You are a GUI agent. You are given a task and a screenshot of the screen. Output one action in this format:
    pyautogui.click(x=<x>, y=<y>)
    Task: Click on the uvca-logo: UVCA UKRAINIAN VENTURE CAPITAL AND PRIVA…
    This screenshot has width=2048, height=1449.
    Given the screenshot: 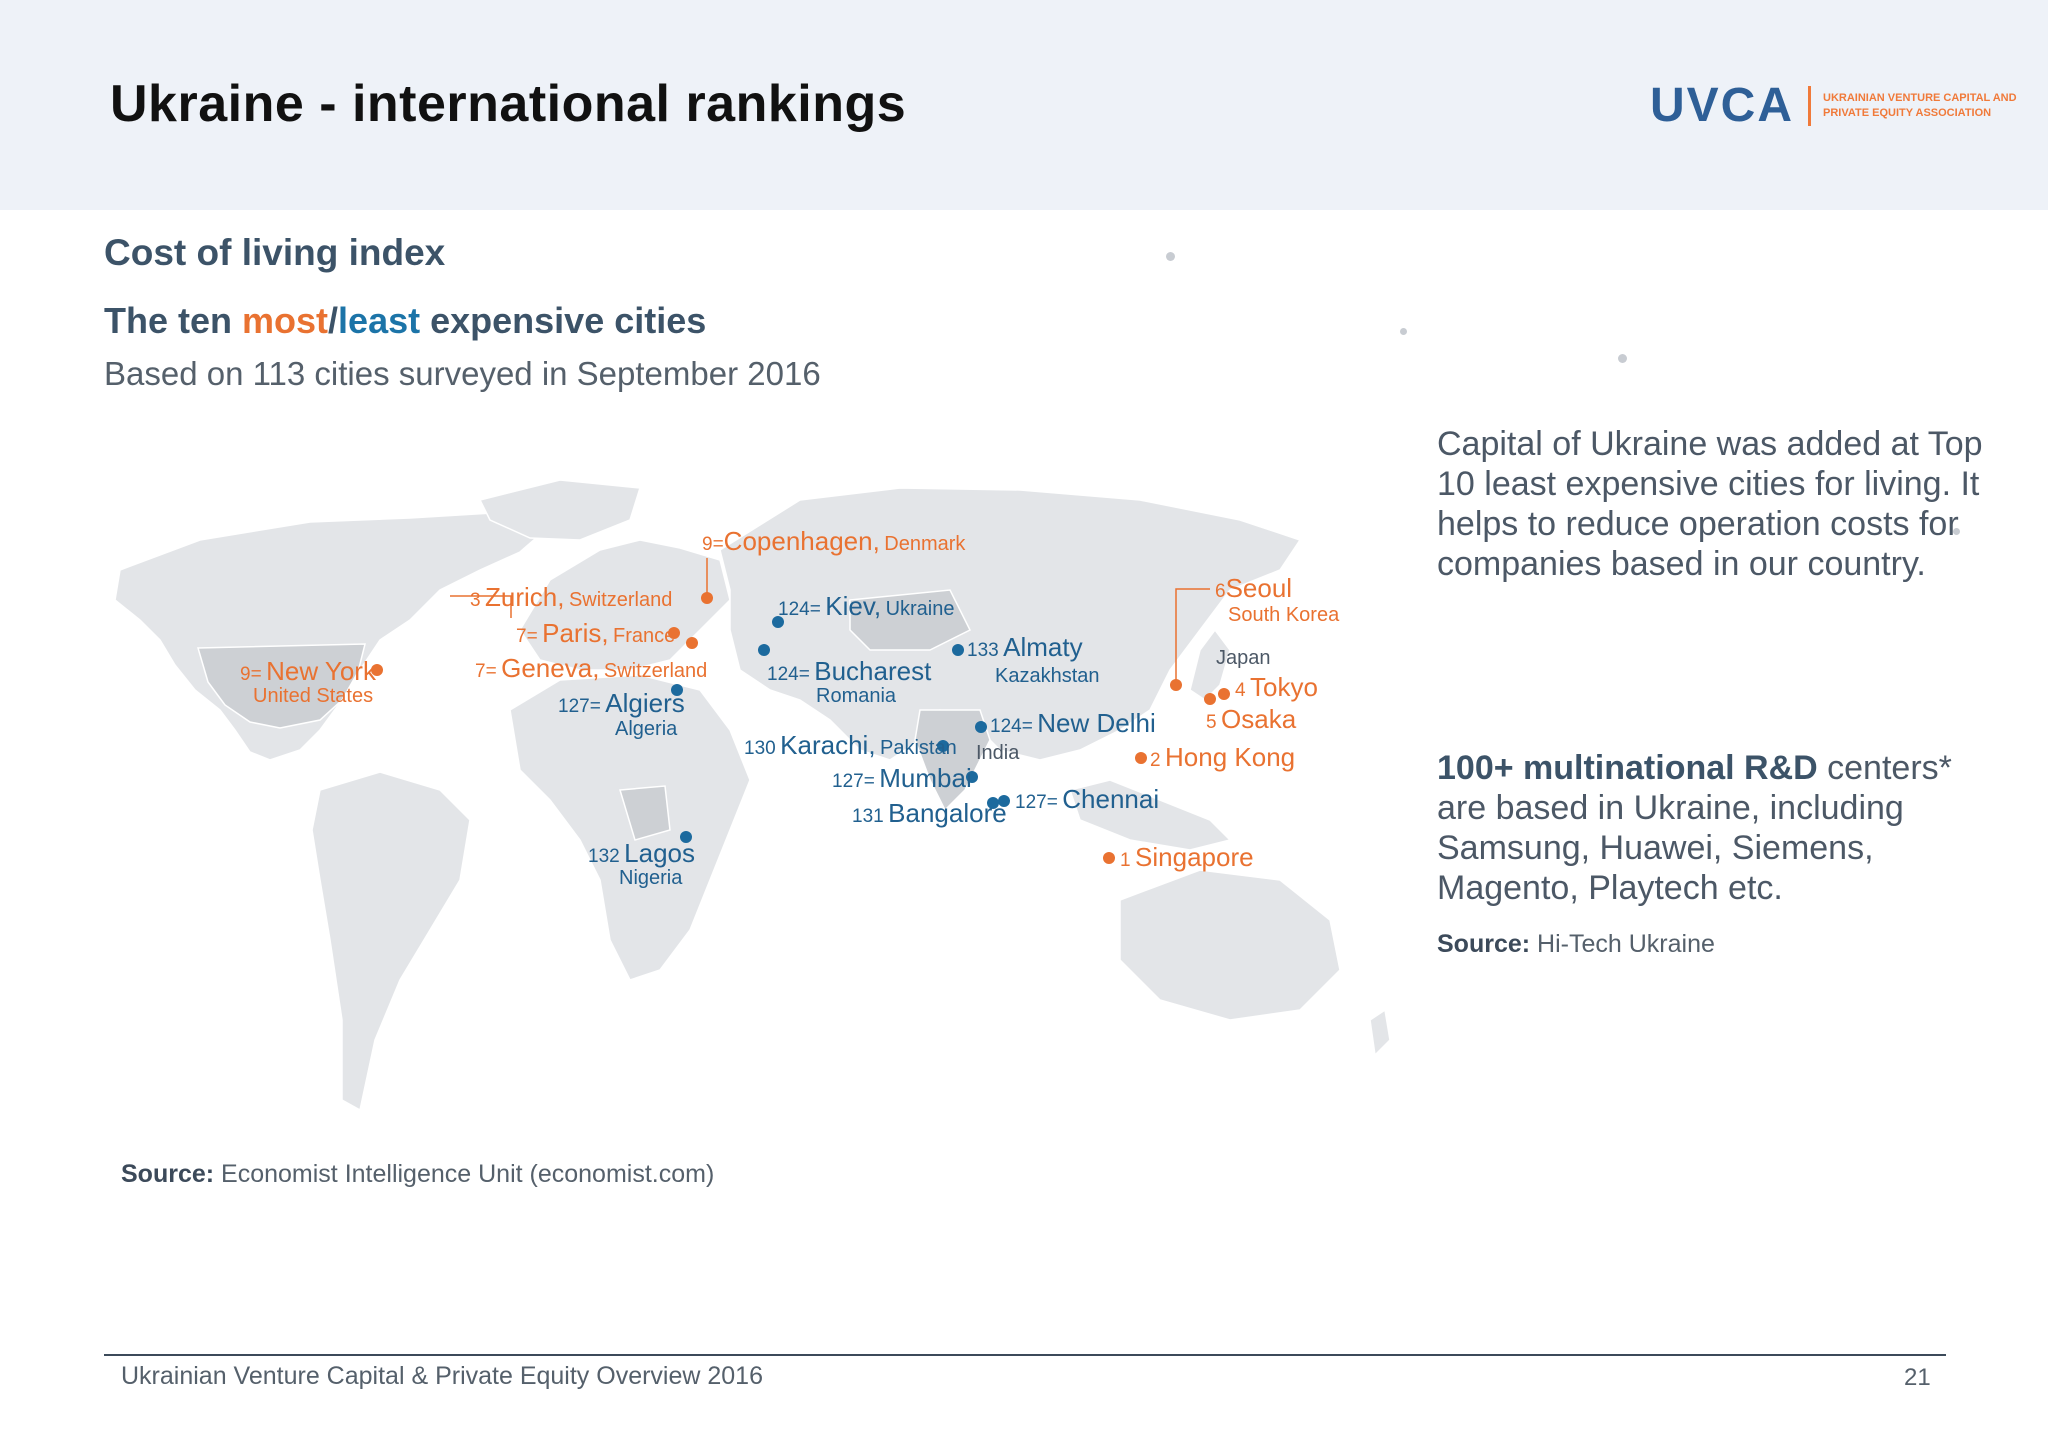 What is the action you would take?
    pyautogui.click(x=1833, y=105)
    